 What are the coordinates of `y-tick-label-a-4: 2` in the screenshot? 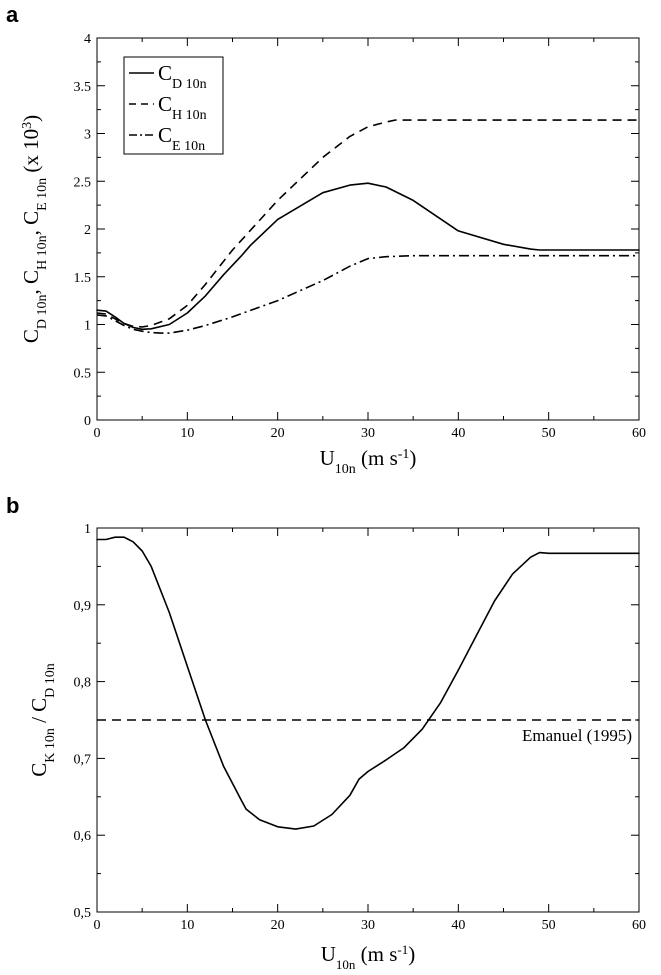 It's located at (87, 230).